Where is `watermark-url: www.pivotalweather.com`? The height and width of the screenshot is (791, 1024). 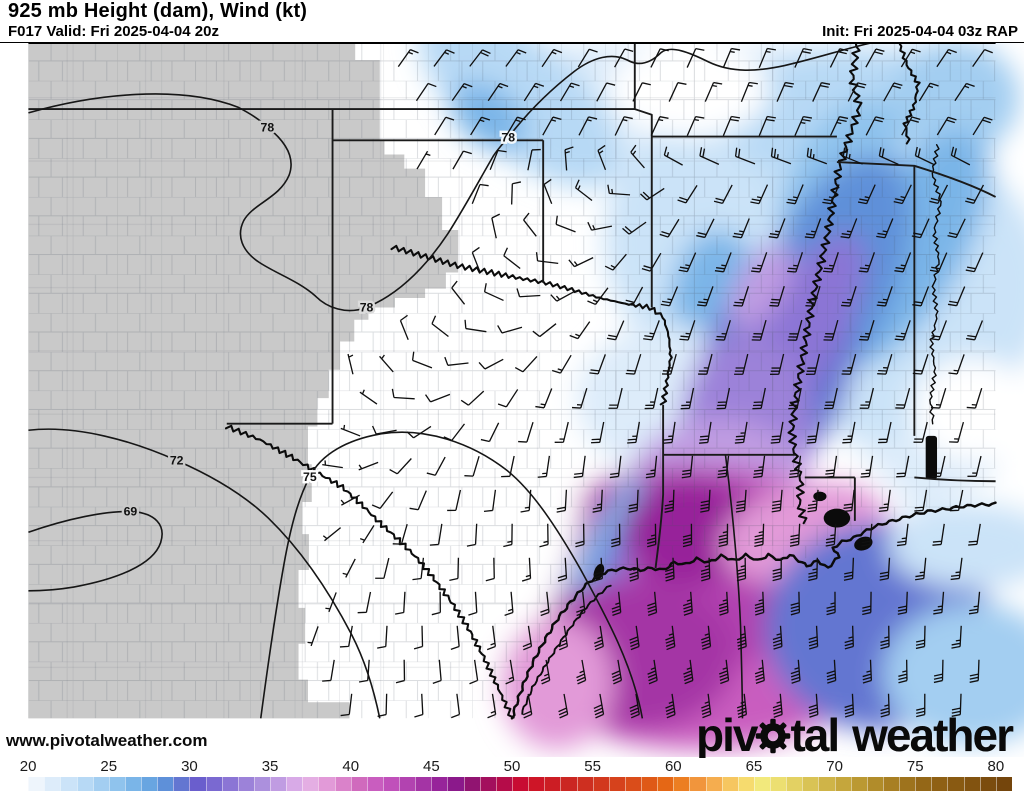
watermark-url: www.pivotalweather.com is located at coordinates (107, 740).